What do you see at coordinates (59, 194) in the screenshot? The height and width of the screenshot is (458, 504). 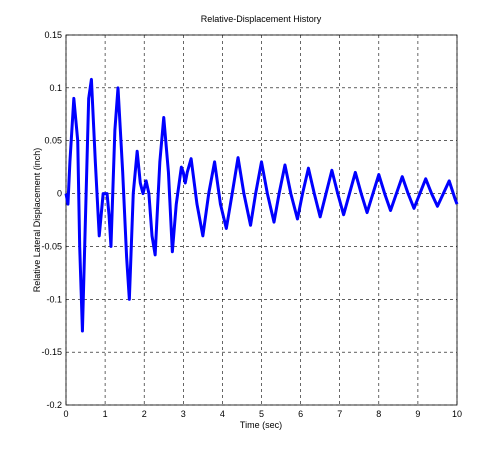 I see `y-tick-label: 0` at bounding box center [59, 194].